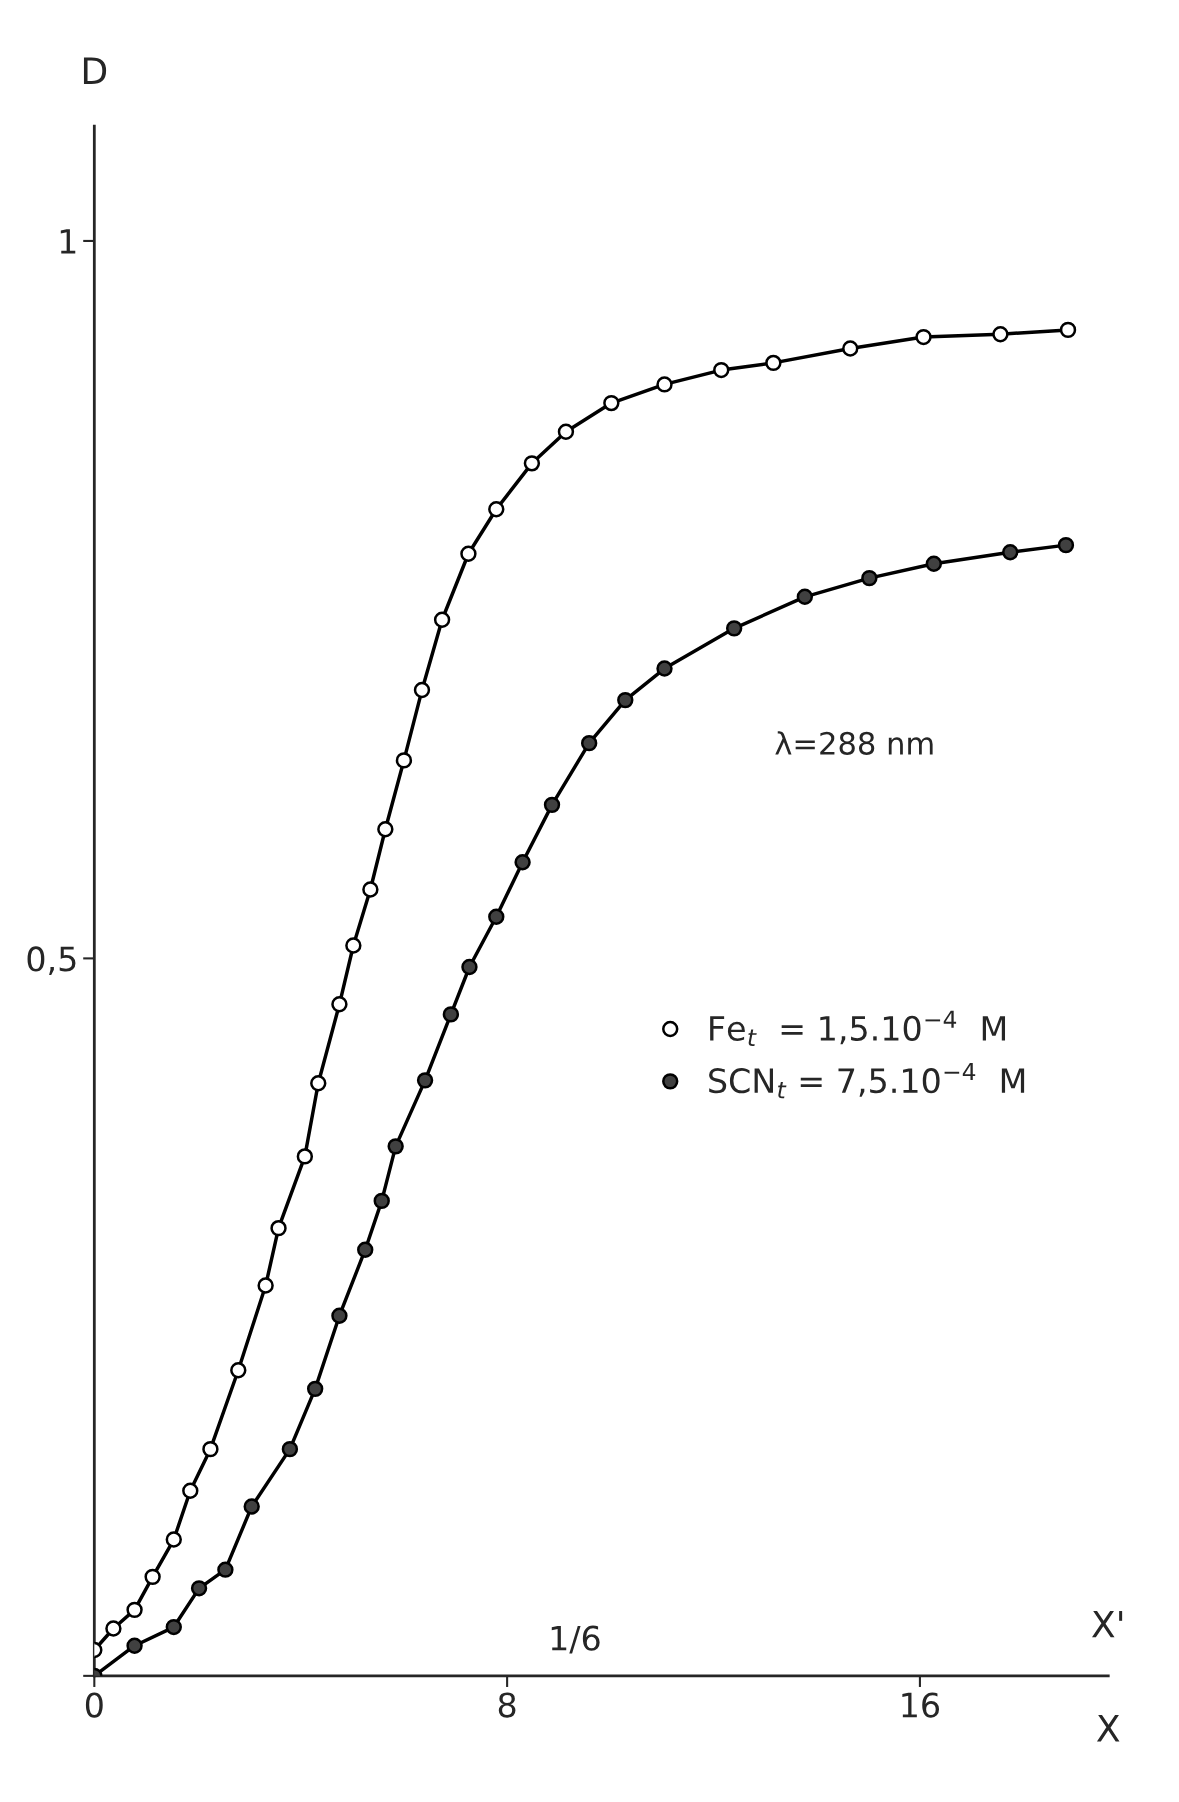 Image resolution: width=1179 pixels, height=1802 pixels. What do you see at coordinates (854, 743) in the screenshot?
I see `annotation: λ=288 nm` at bounding box center [854, 743].